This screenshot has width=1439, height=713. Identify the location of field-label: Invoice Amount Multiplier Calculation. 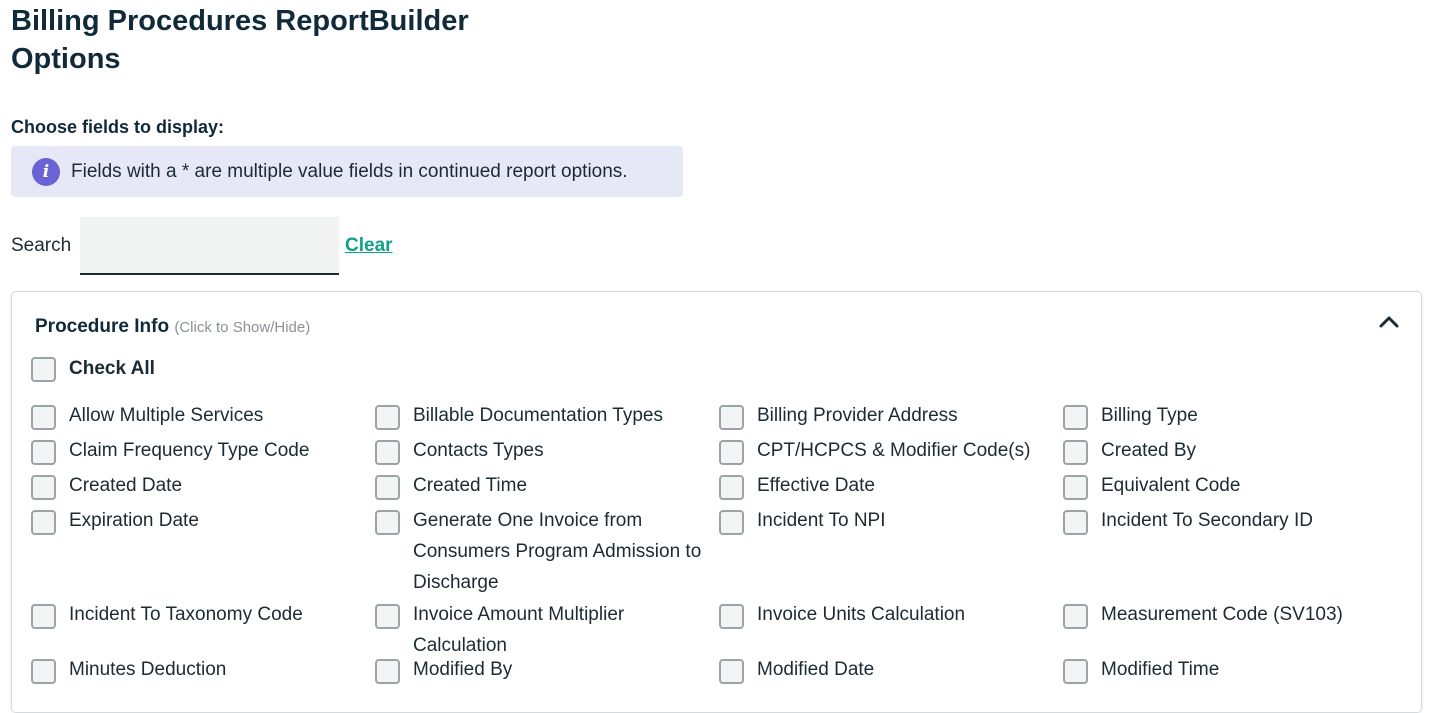
(519, 630).